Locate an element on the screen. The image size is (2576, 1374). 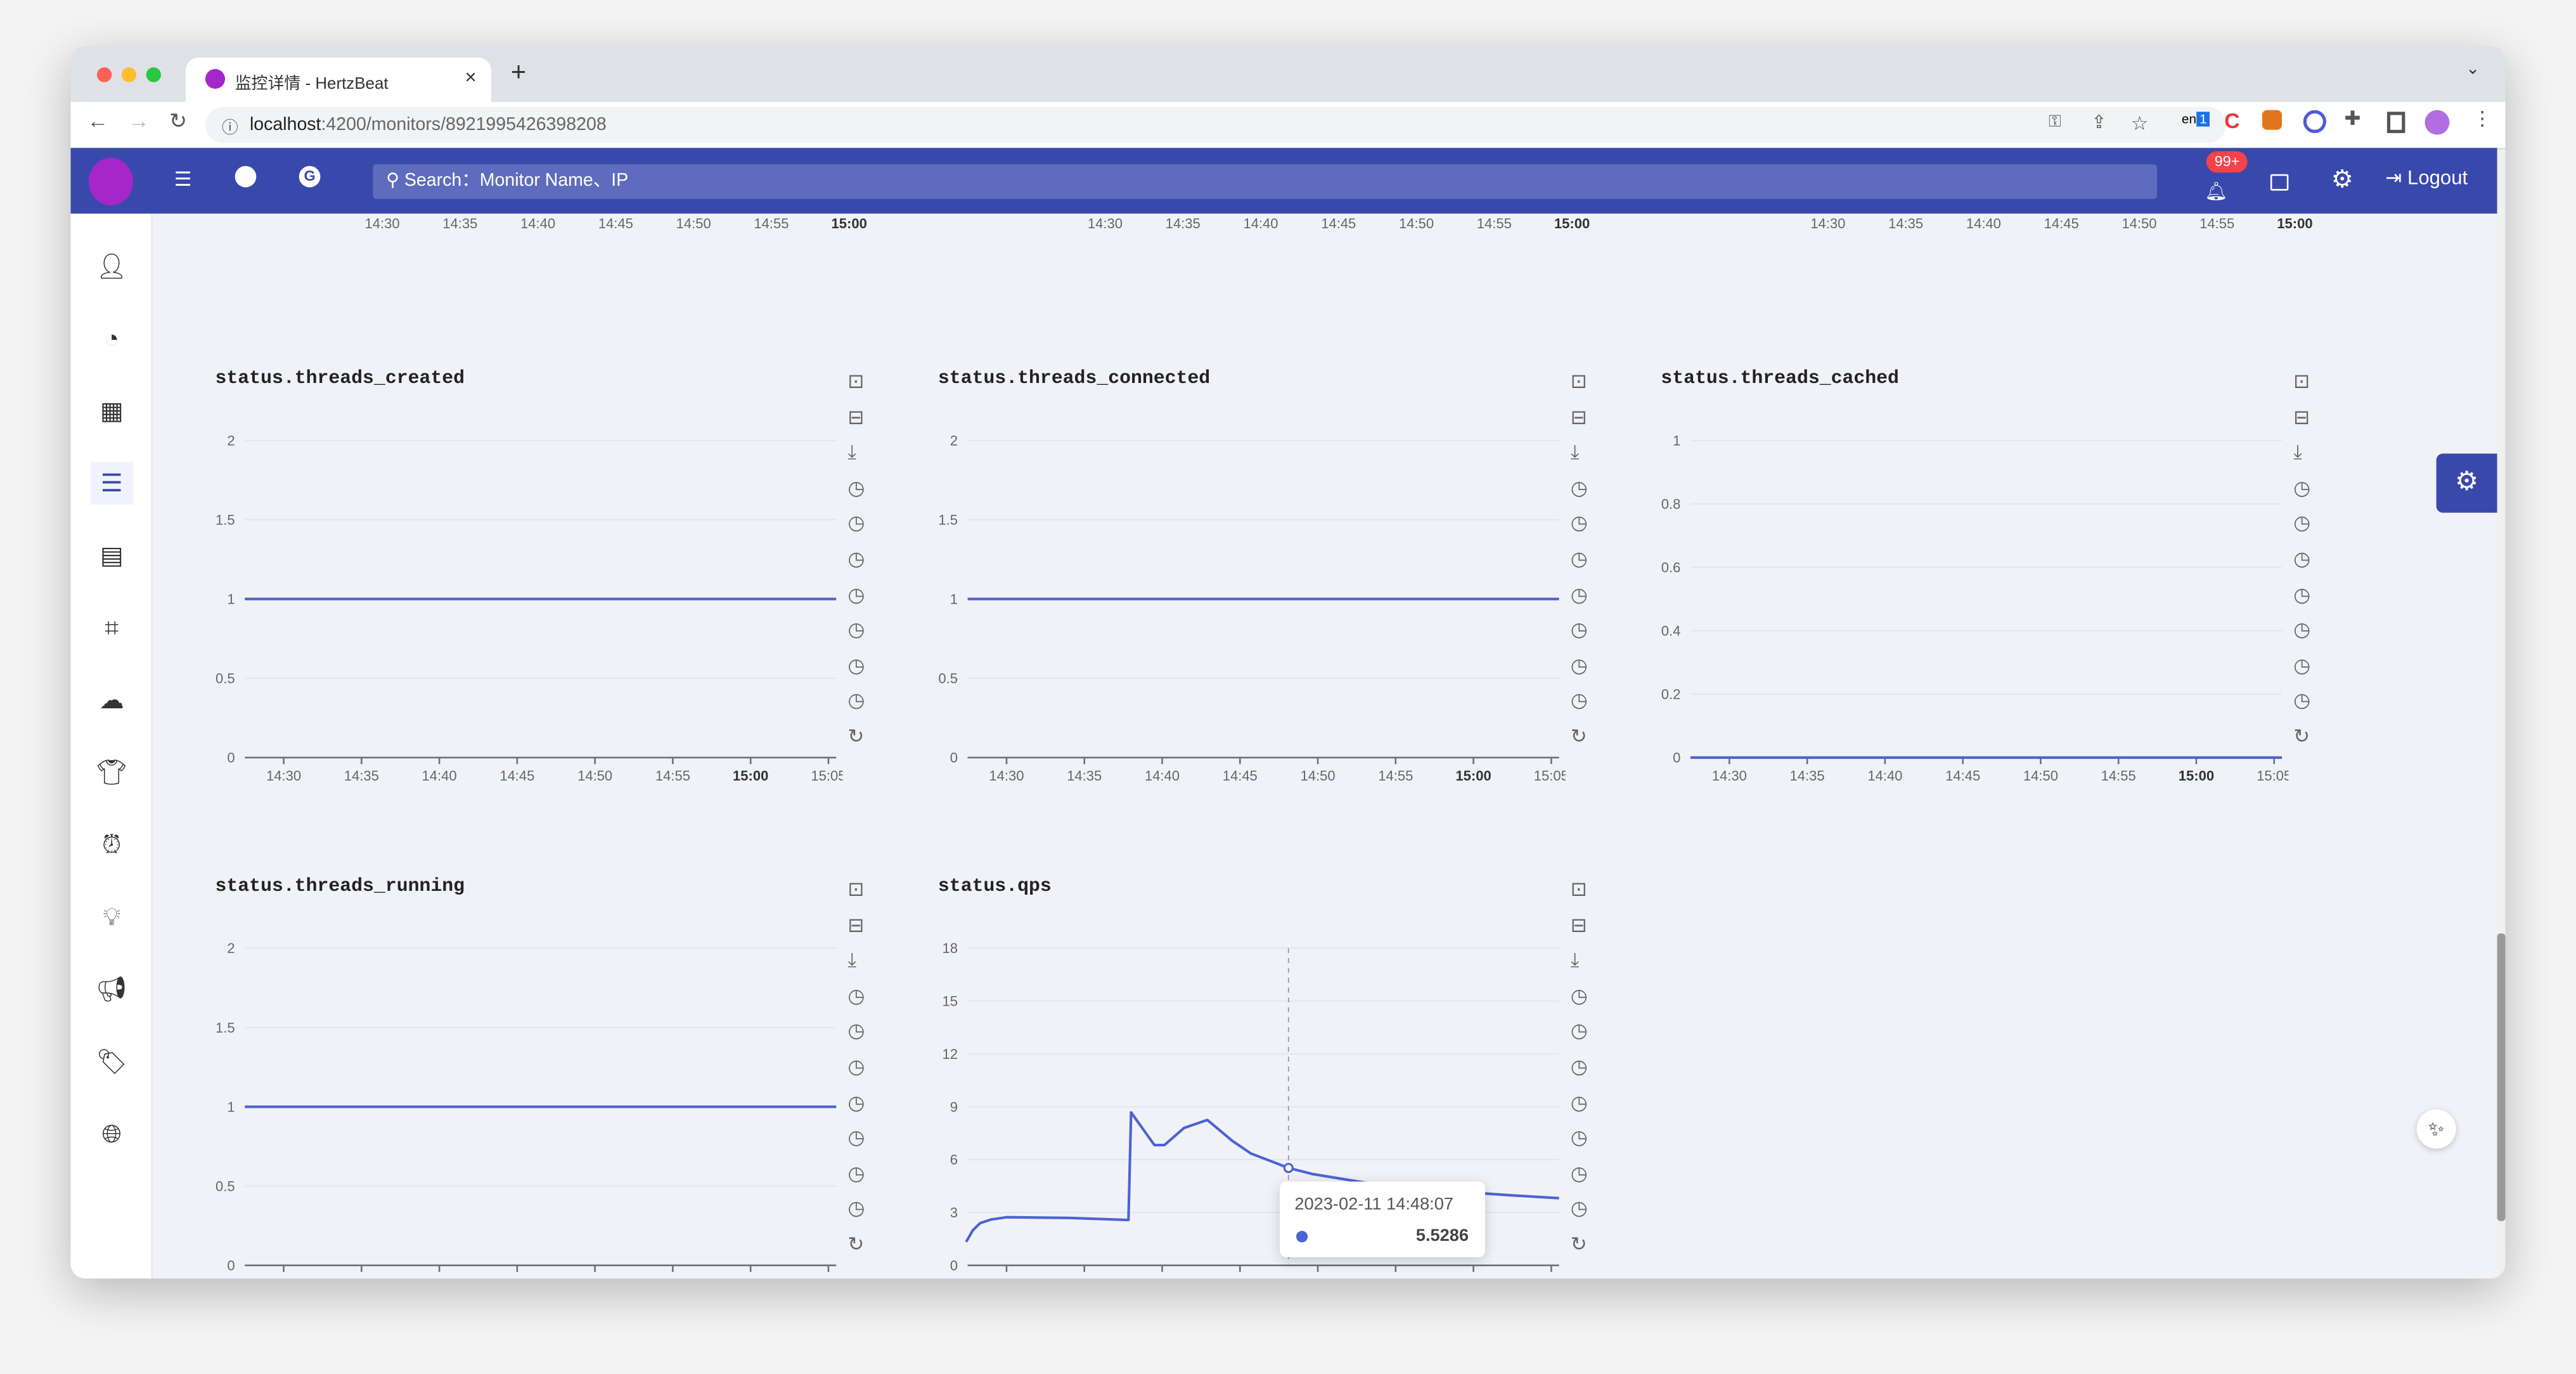
profile-avatar is located at coordinates (2437, 122).